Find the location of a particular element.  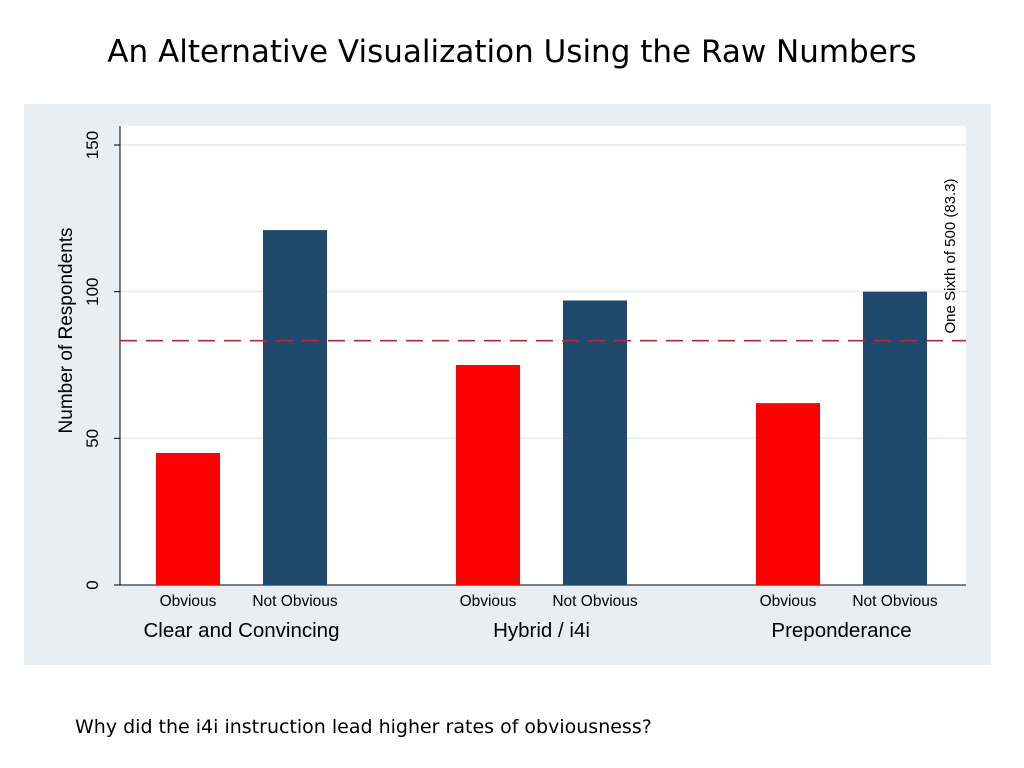

y-tick-label: 100 is located at coordinates (92, 291).